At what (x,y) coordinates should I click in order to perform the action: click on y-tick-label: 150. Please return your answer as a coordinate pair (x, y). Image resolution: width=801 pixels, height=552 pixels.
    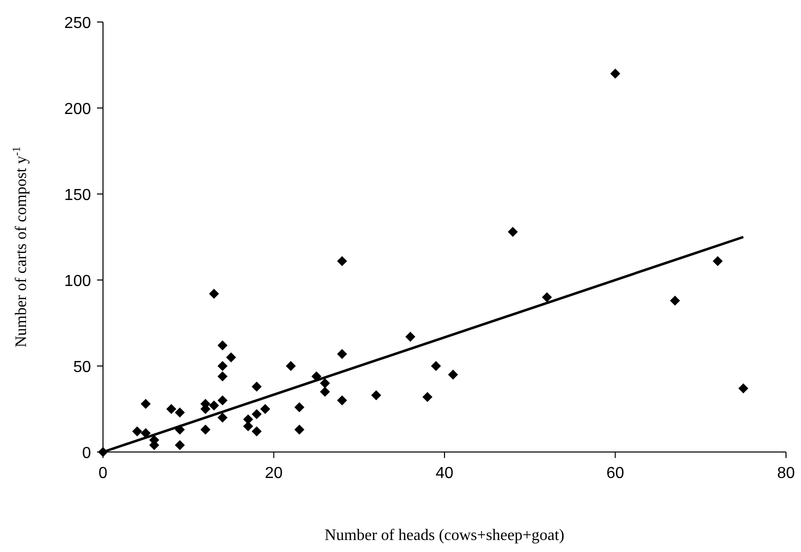
    Looking at the image, I should click on (78, 195).